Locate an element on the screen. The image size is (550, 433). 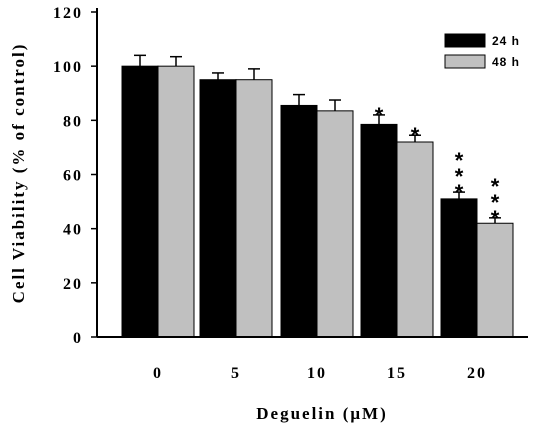
legend-label-24h: 24 h is located at coordinates (506, 41).